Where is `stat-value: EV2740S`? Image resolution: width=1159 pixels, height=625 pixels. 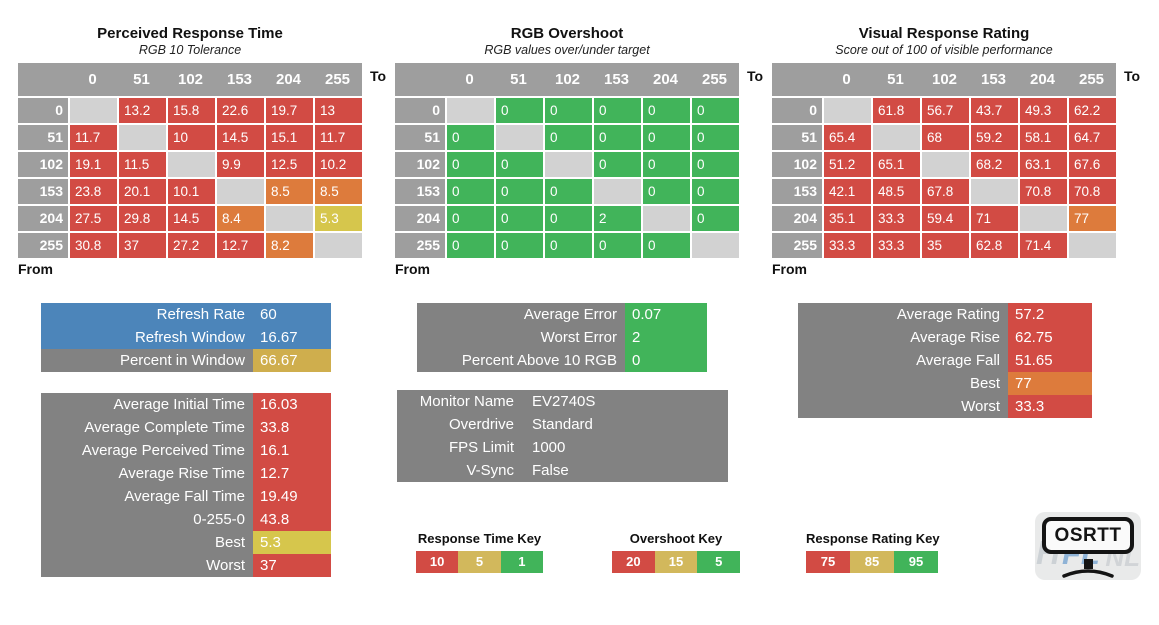
stat-value: EV2740S is located at coordinates (625, 401).